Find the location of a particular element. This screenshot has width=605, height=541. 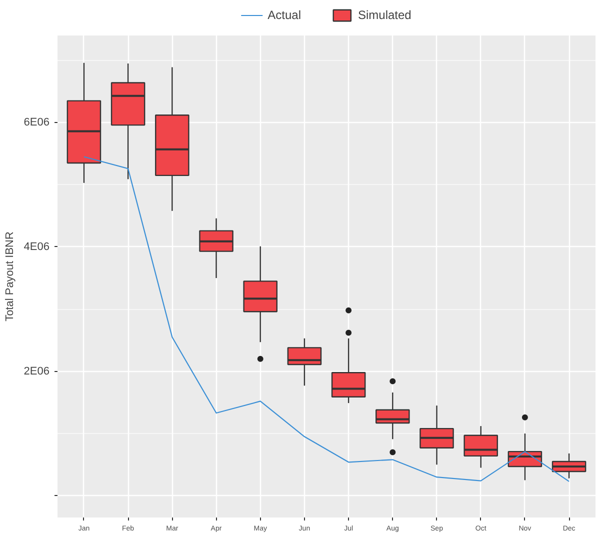

y-tick-label: 4E06 is located at coordinates (37, 246).